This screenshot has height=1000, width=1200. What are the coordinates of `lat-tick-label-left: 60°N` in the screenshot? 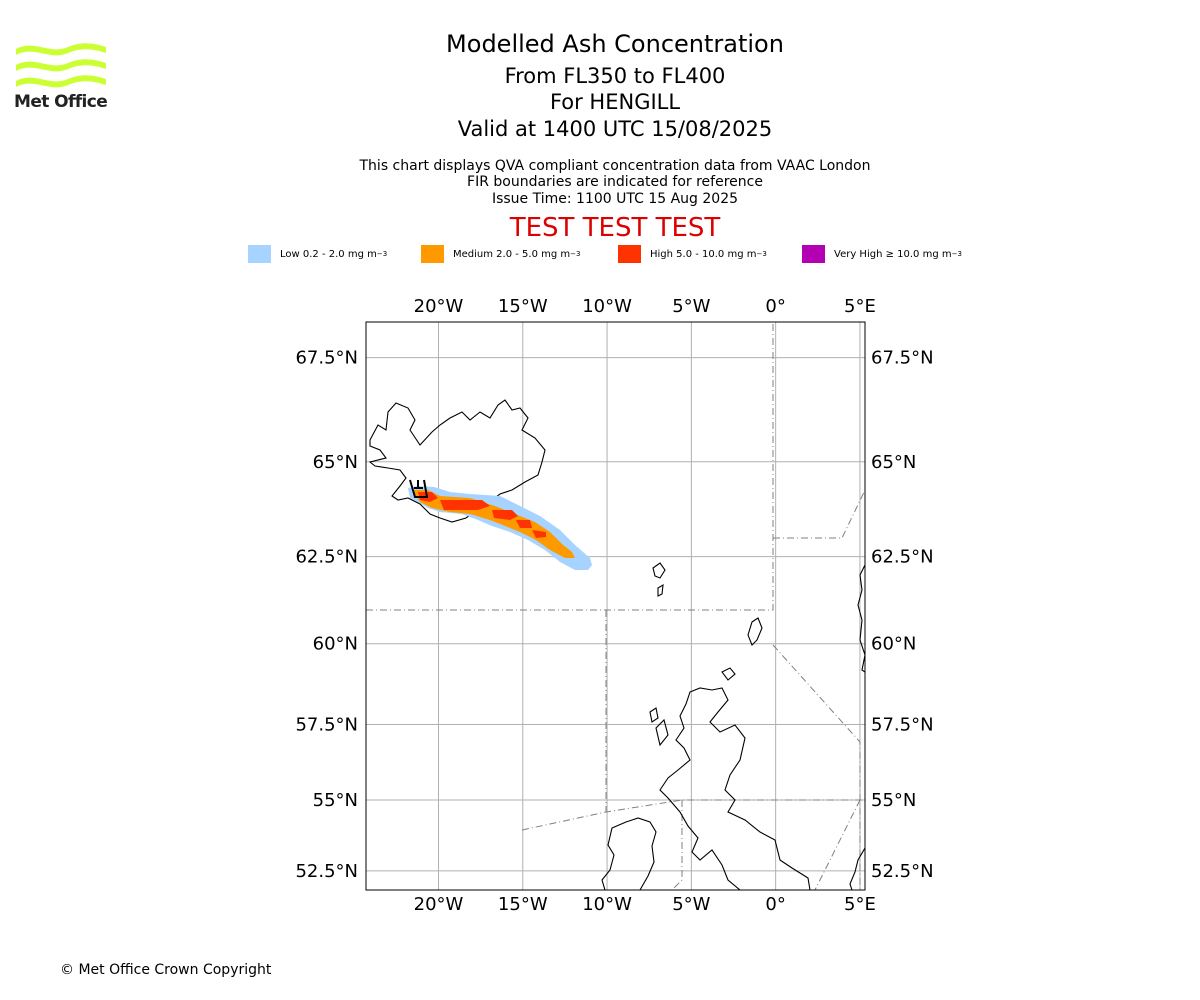 It's located at (335, 644).